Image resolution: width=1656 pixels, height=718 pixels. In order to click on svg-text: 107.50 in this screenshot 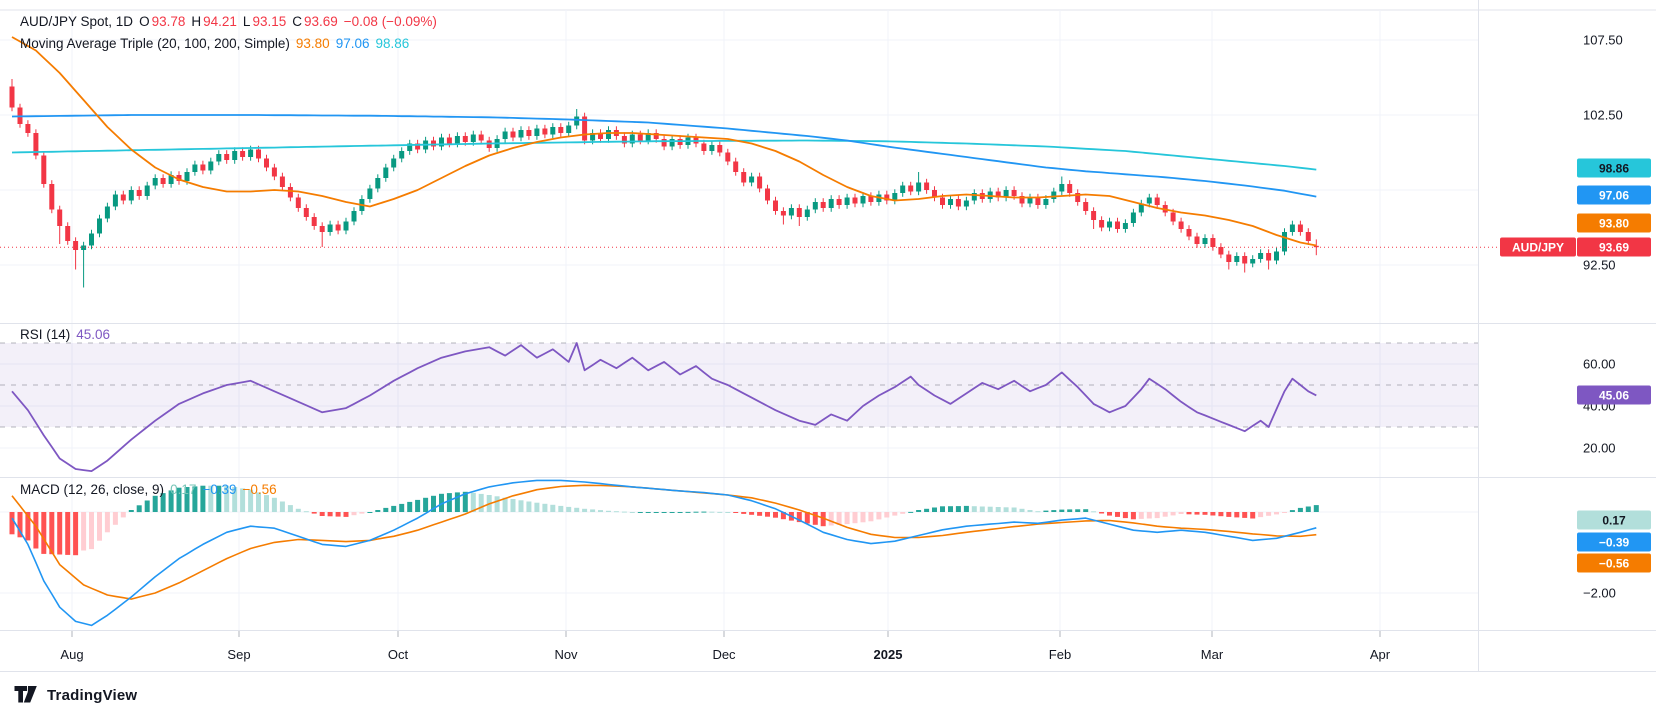, I will do `click(1603, 40)`.